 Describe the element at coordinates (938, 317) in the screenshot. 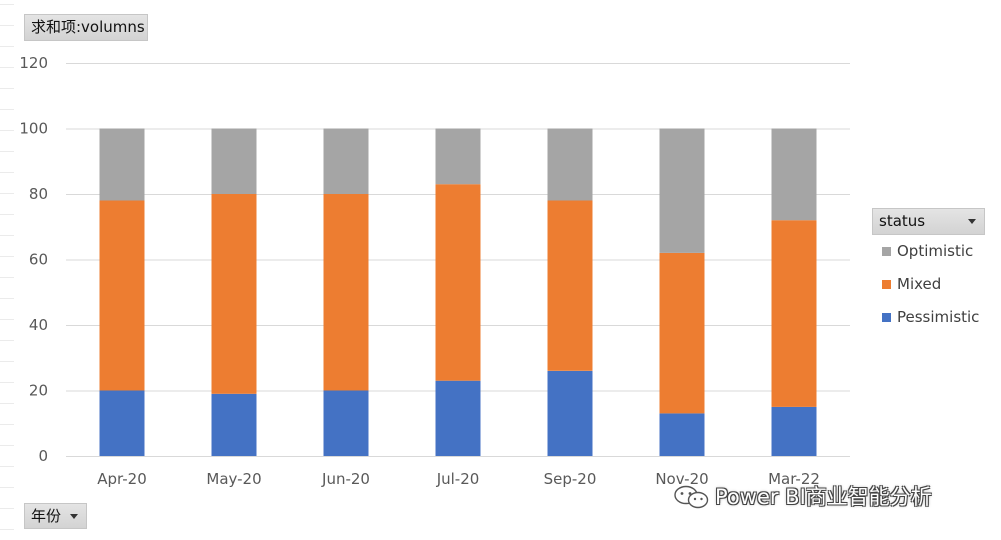

I see `legend-label-pessimistic: Pessimistic` at that location.